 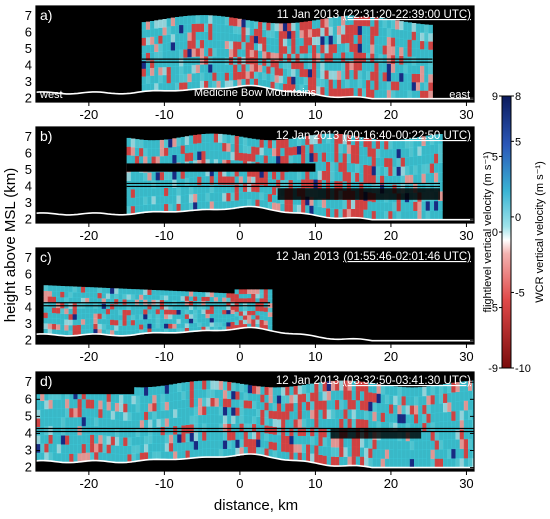 What do you see at coordinates (407, 136) in the screenshot?
I see `panel-time: (00:16:40-00:22:50 UTC)` at bounding box center [407, 136].